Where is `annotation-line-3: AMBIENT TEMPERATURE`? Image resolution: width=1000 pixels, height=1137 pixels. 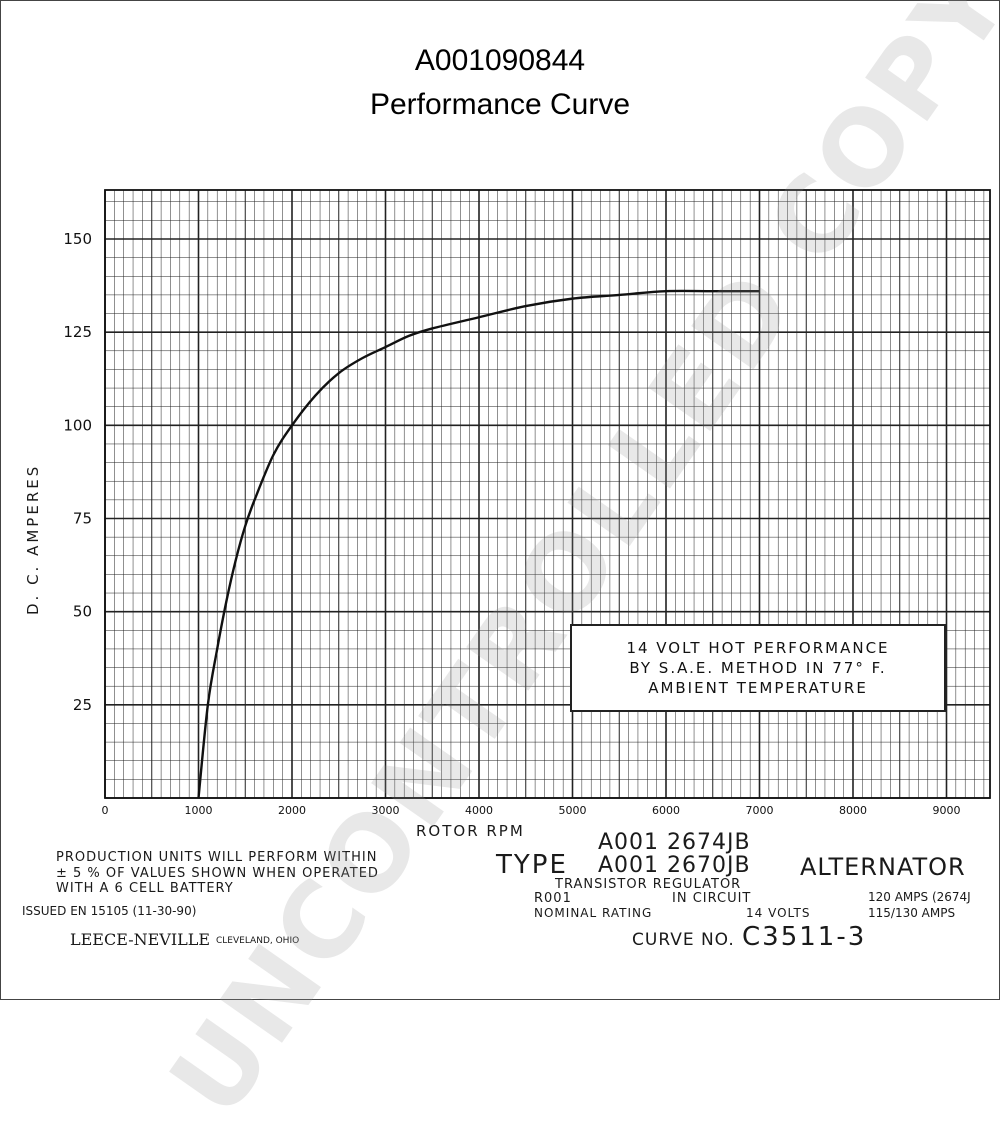 annotation-line-3: AMBIENT TEMPERATURE is located at coordinates (758, 688).